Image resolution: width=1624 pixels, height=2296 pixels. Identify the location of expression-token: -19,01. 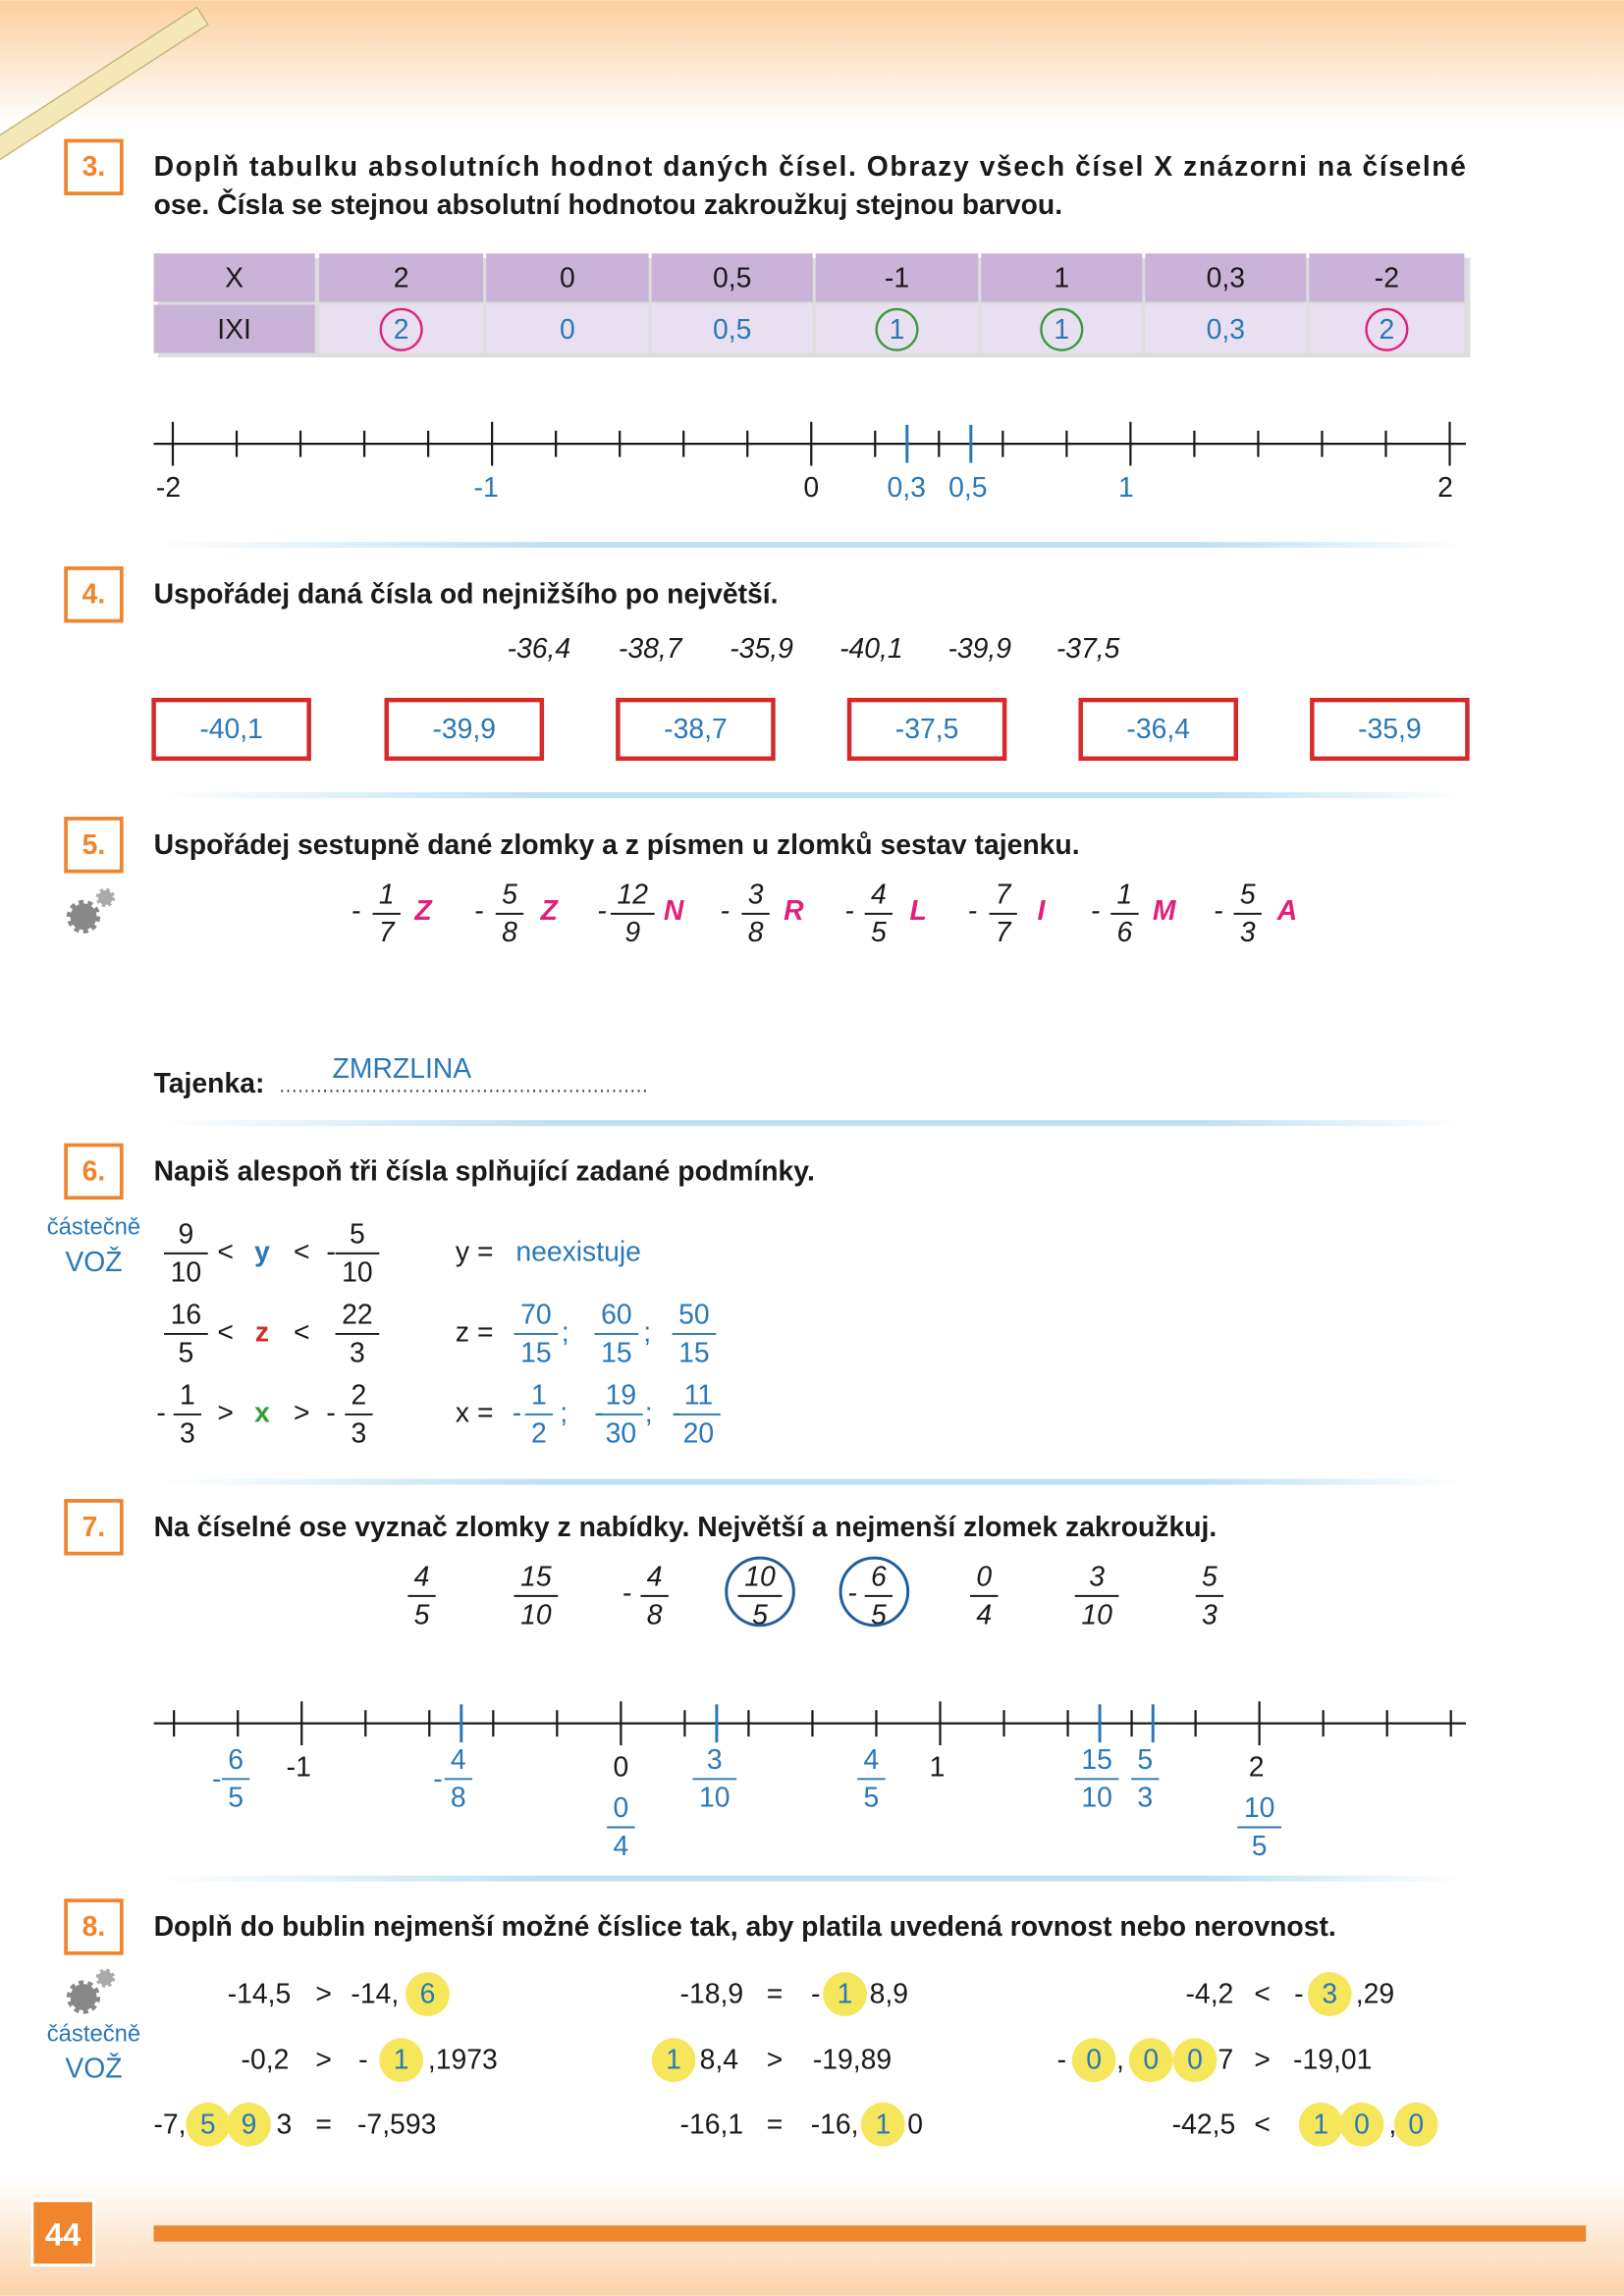
(1332, 2060).